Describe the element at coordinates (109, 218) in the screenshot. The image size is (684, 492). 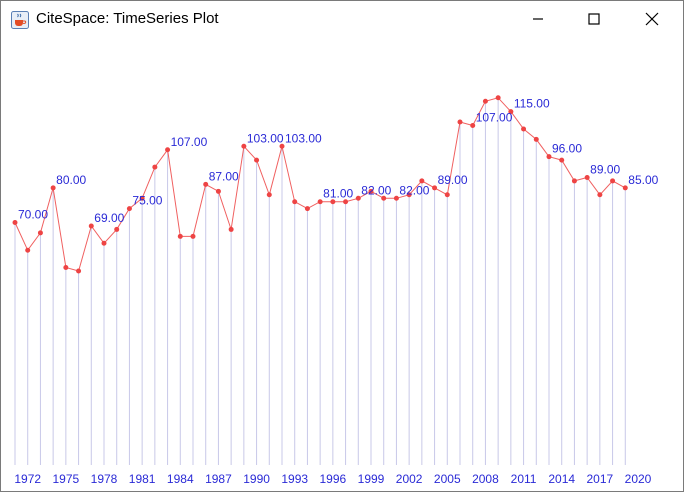
I see `data-label: 69.00` at that location.